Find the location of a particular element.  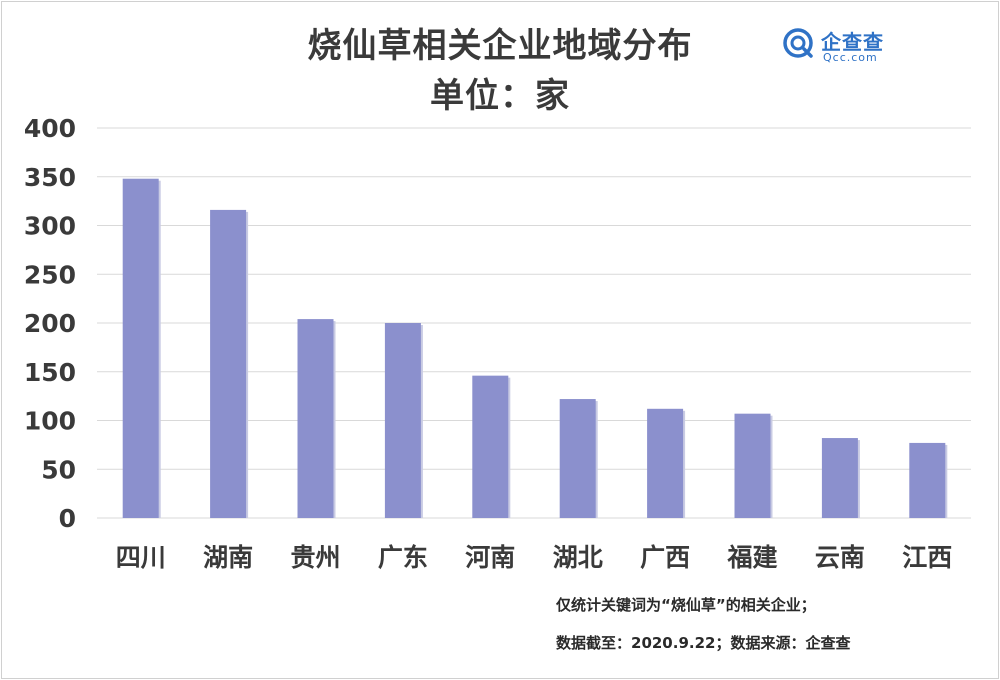

bar-广西 is located at coordinates (665, 463).